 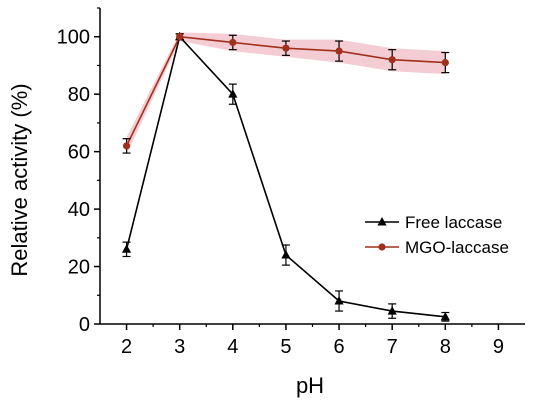 I want to click on x-ticks: 2 3 4 5 6 7 8 9, so click(x=312, y=341).